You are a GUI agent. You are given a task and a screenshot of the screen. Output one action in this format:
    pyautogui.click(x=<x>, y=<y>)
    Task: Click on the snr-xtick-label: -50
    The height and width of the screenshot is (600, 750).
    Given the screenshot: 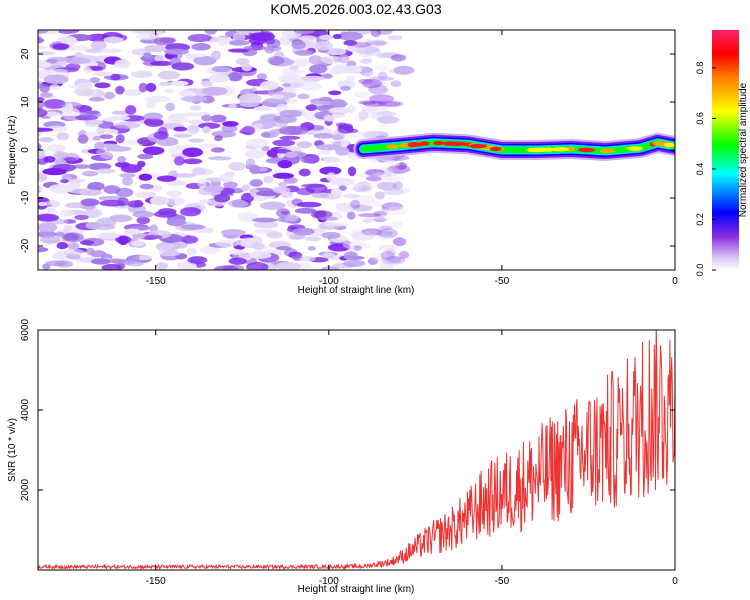 What is the action you would take?
    pyautogui.click(x=502, y=581)
    